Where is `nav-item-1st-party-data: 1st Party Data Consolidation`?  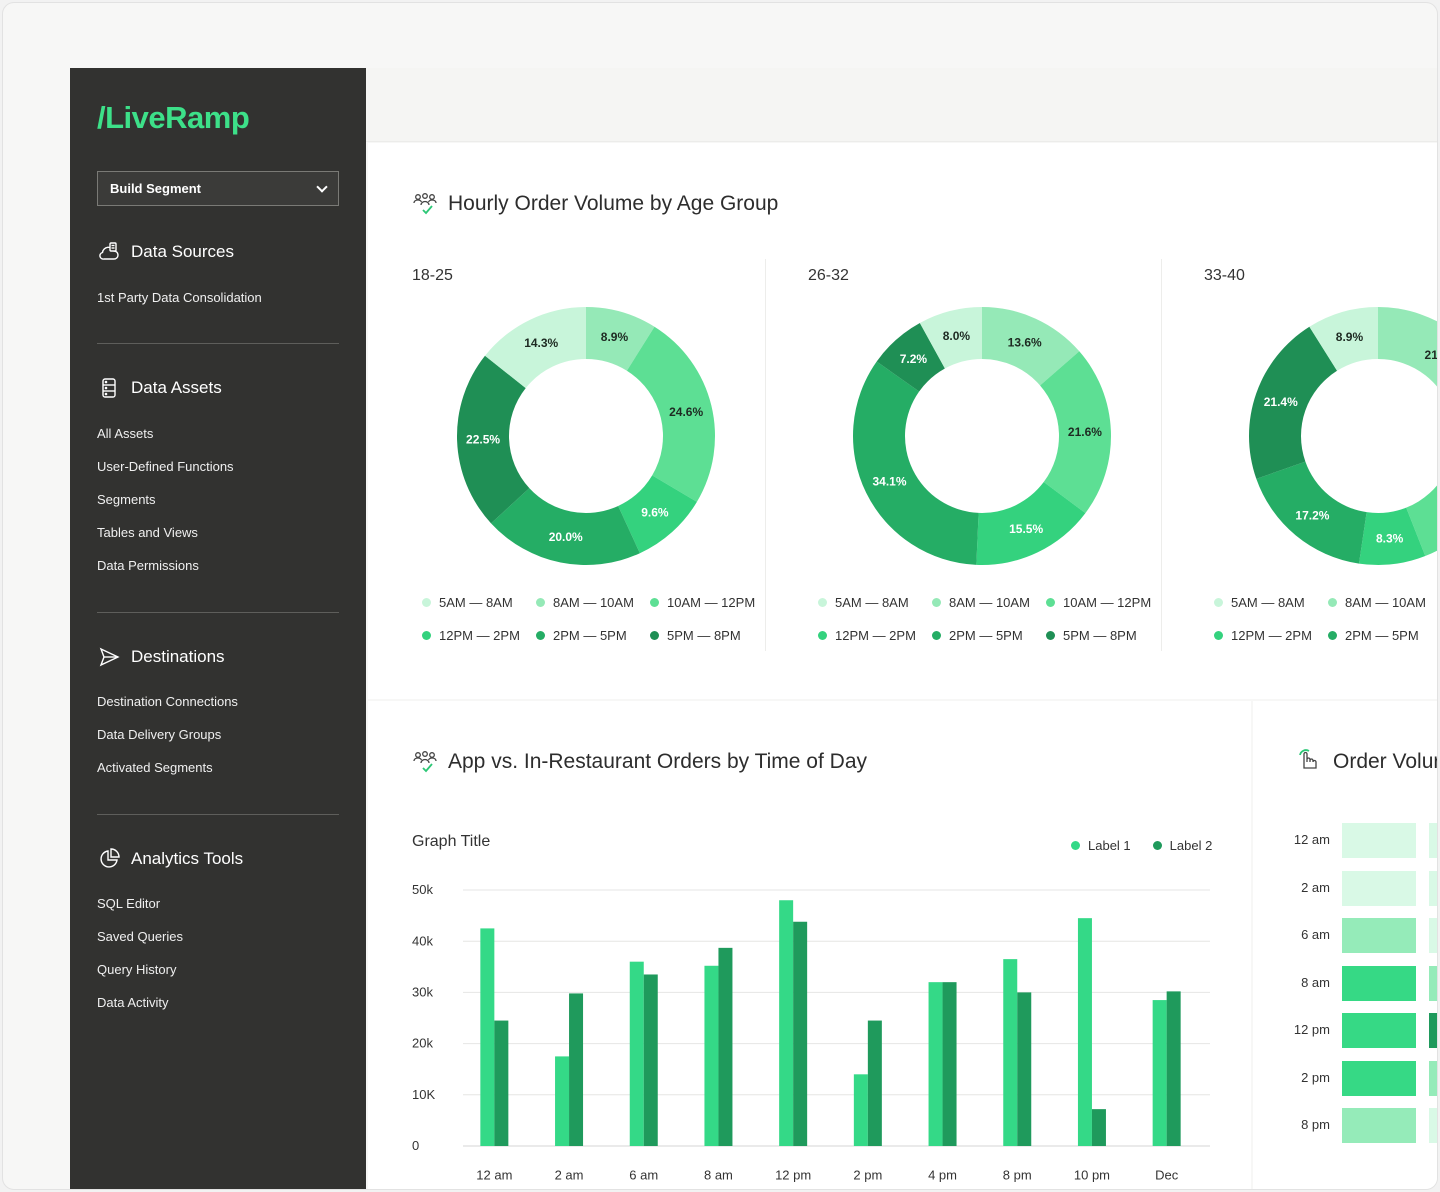 nav-item-1st-party-data: 1st Party Data Consolidation is located at coordinates (179, 297).